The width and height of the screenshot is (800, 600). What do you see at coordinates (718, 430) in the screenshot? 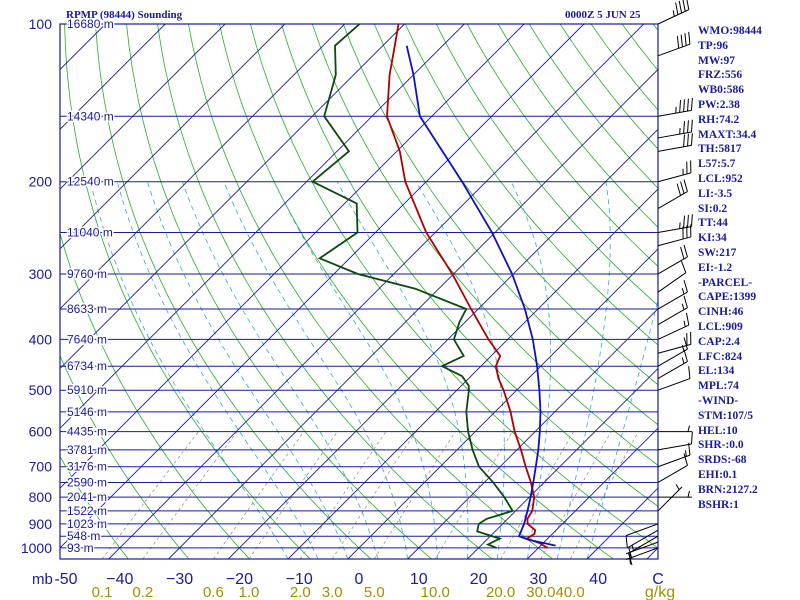
I see `index-line: HEL:10` at bounding box center [718, 430].